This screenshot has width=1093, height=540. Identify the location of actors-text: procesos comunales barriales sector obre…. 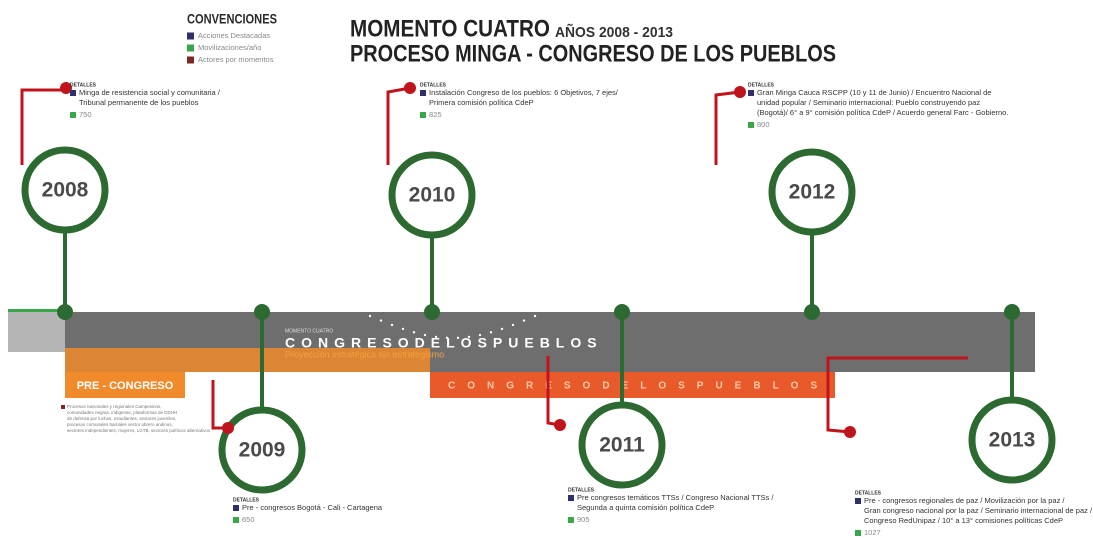
(120, 424).